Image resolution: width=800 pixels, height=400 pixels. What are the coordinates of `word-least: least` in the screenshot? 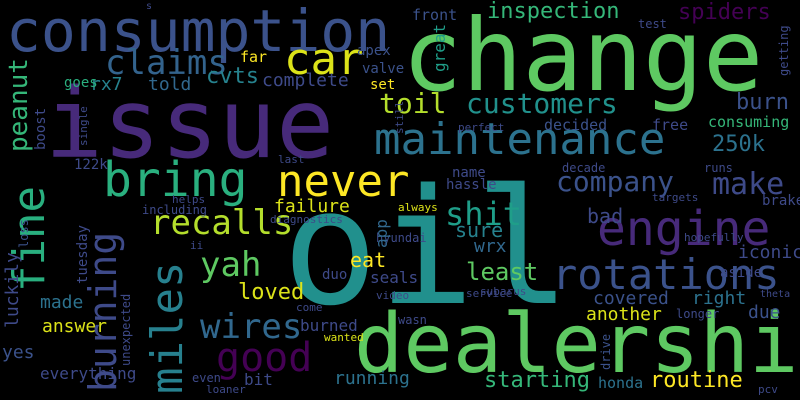 It's located at (502, 272).